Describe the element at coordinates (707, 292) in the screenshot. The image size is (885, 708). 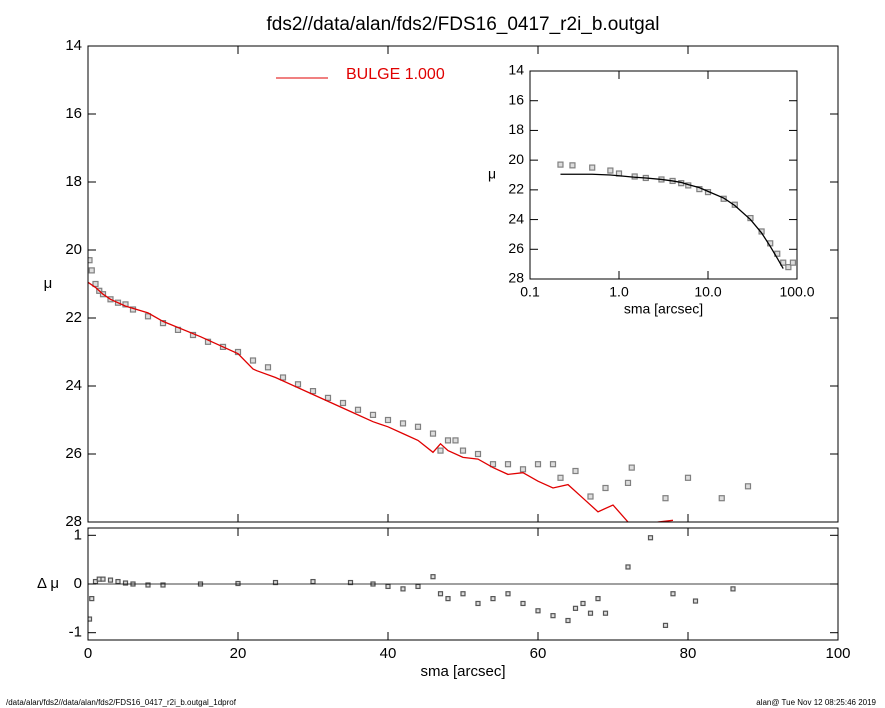
I see `x-tick-label: 10.0` at that location.